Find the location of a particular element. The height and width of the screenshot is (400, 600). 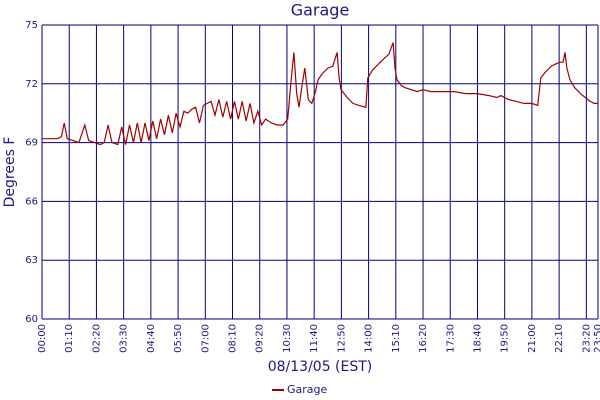

legend-label: Garage is located at coordinates (307, 389).